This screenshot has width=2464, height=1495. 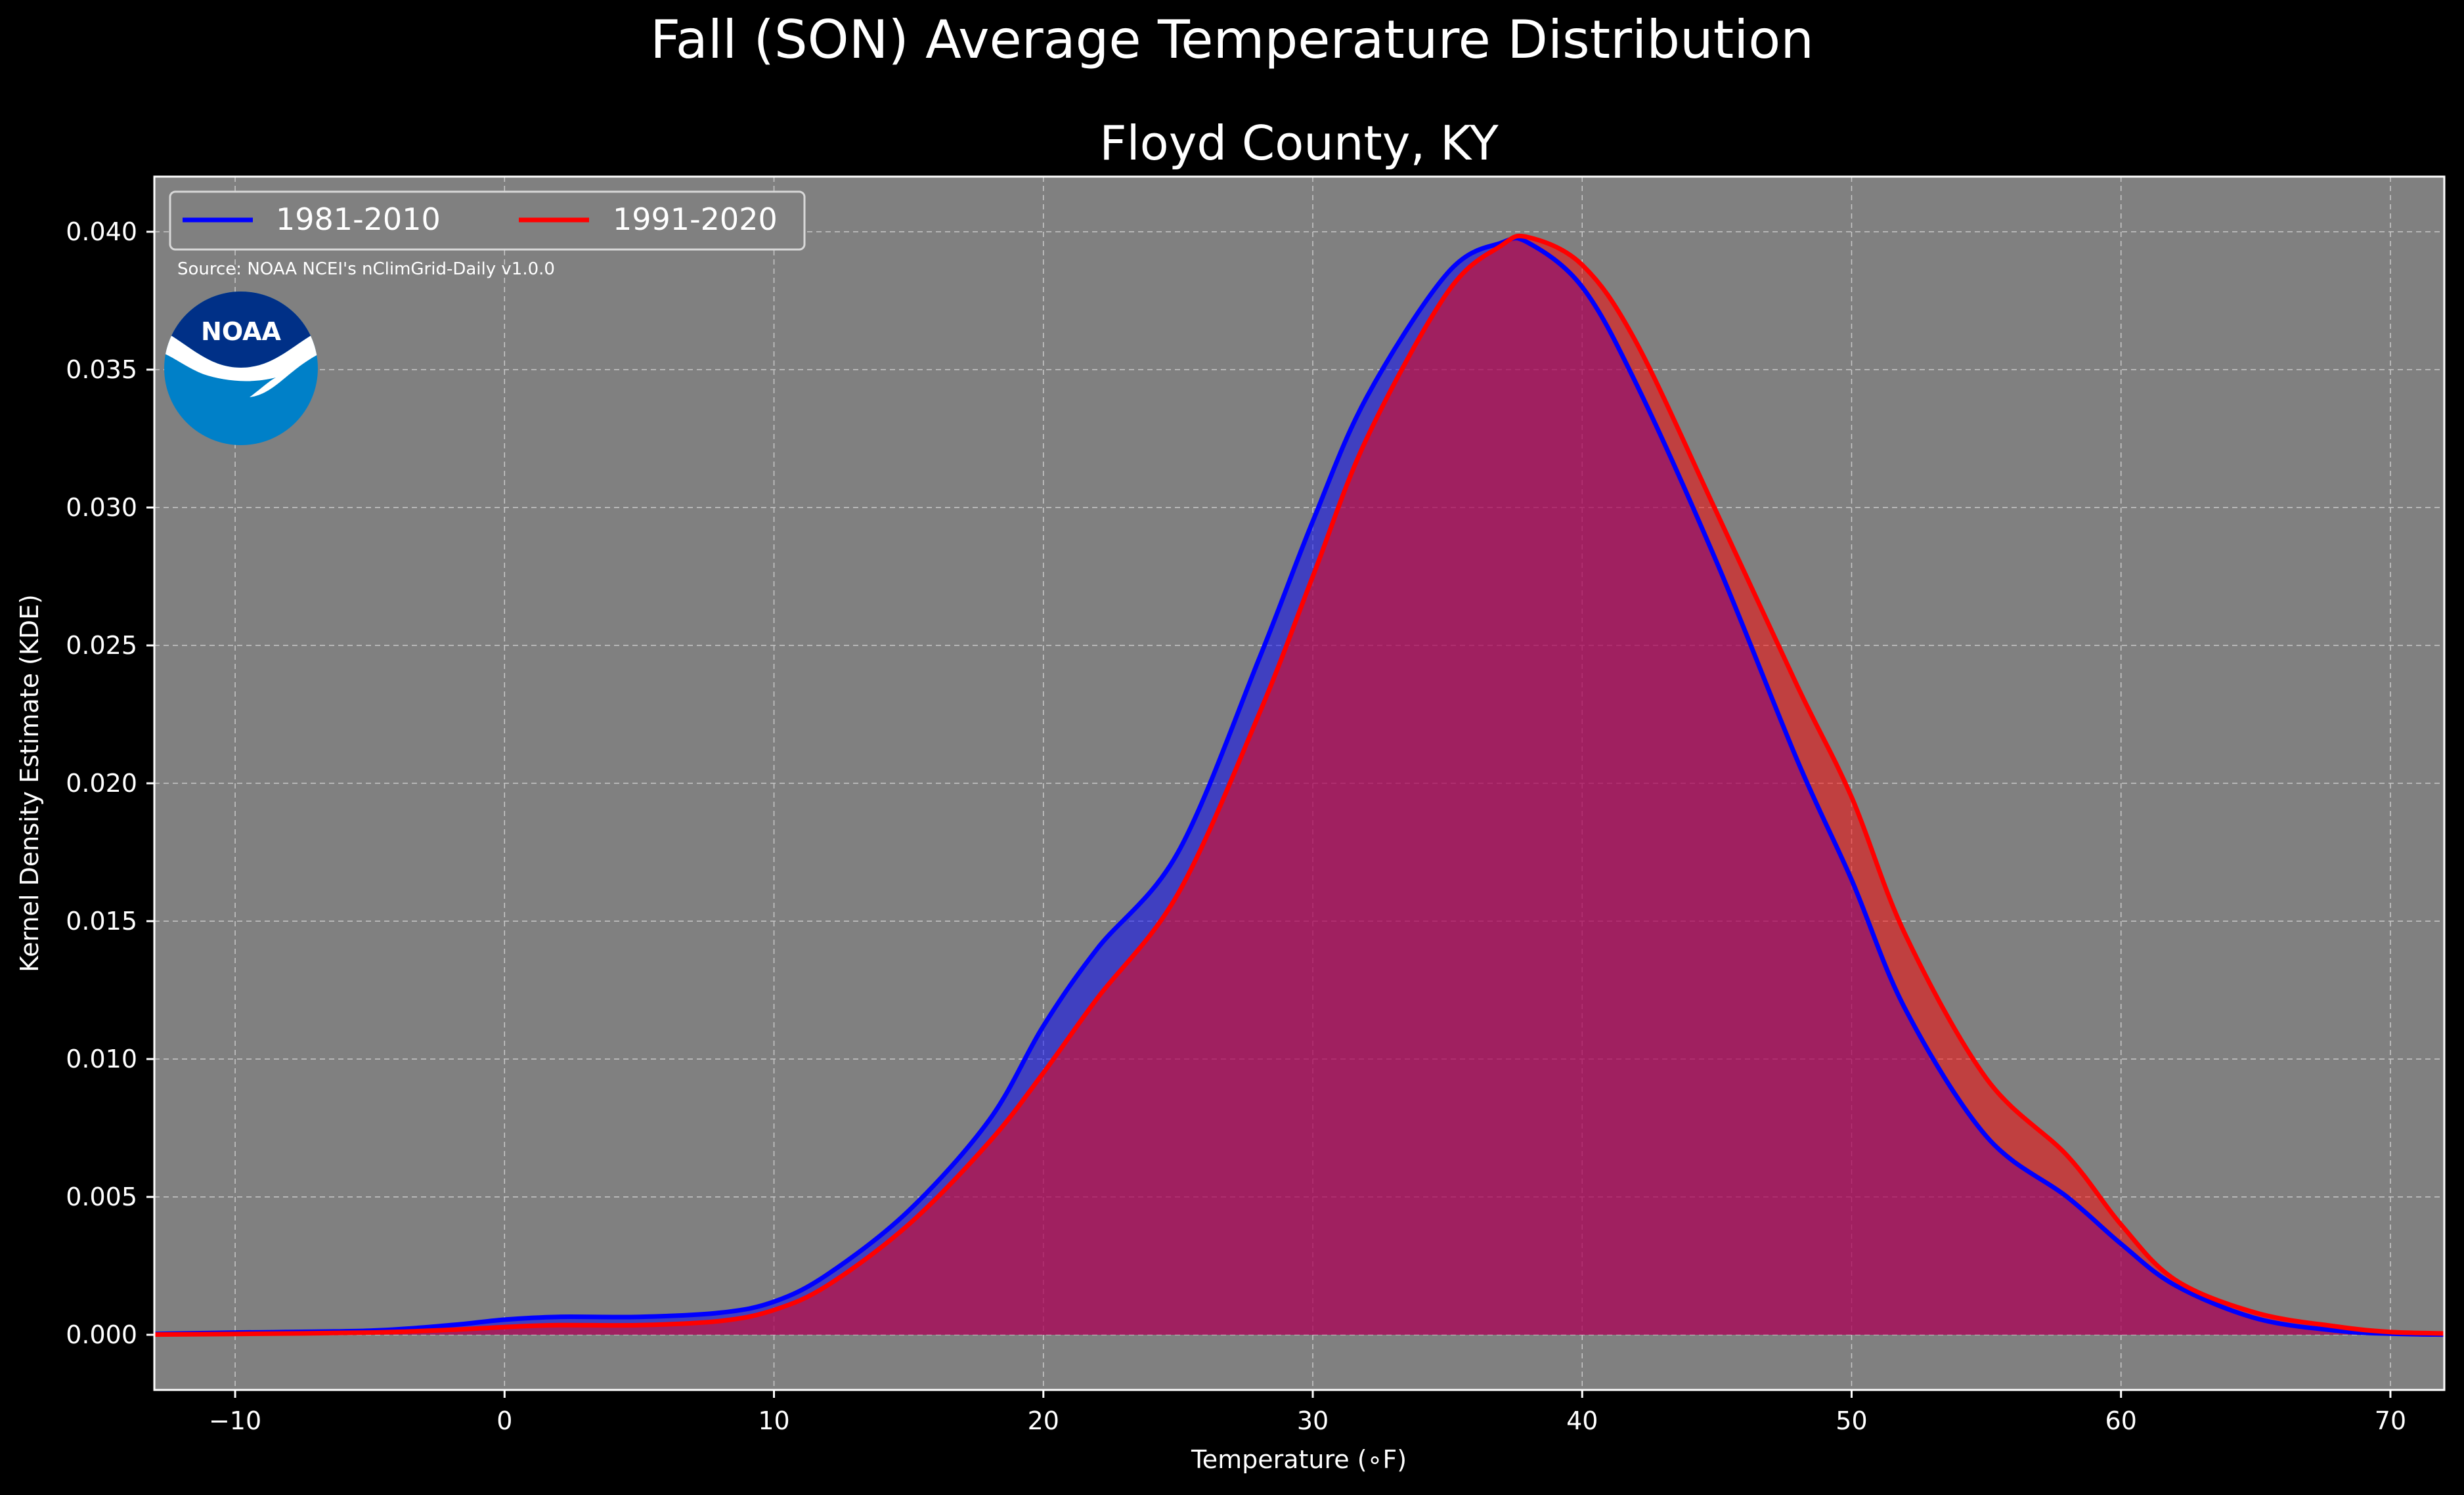 I want to click on legend: 1981-2010 1991-2020, so click(x=488, y=220).